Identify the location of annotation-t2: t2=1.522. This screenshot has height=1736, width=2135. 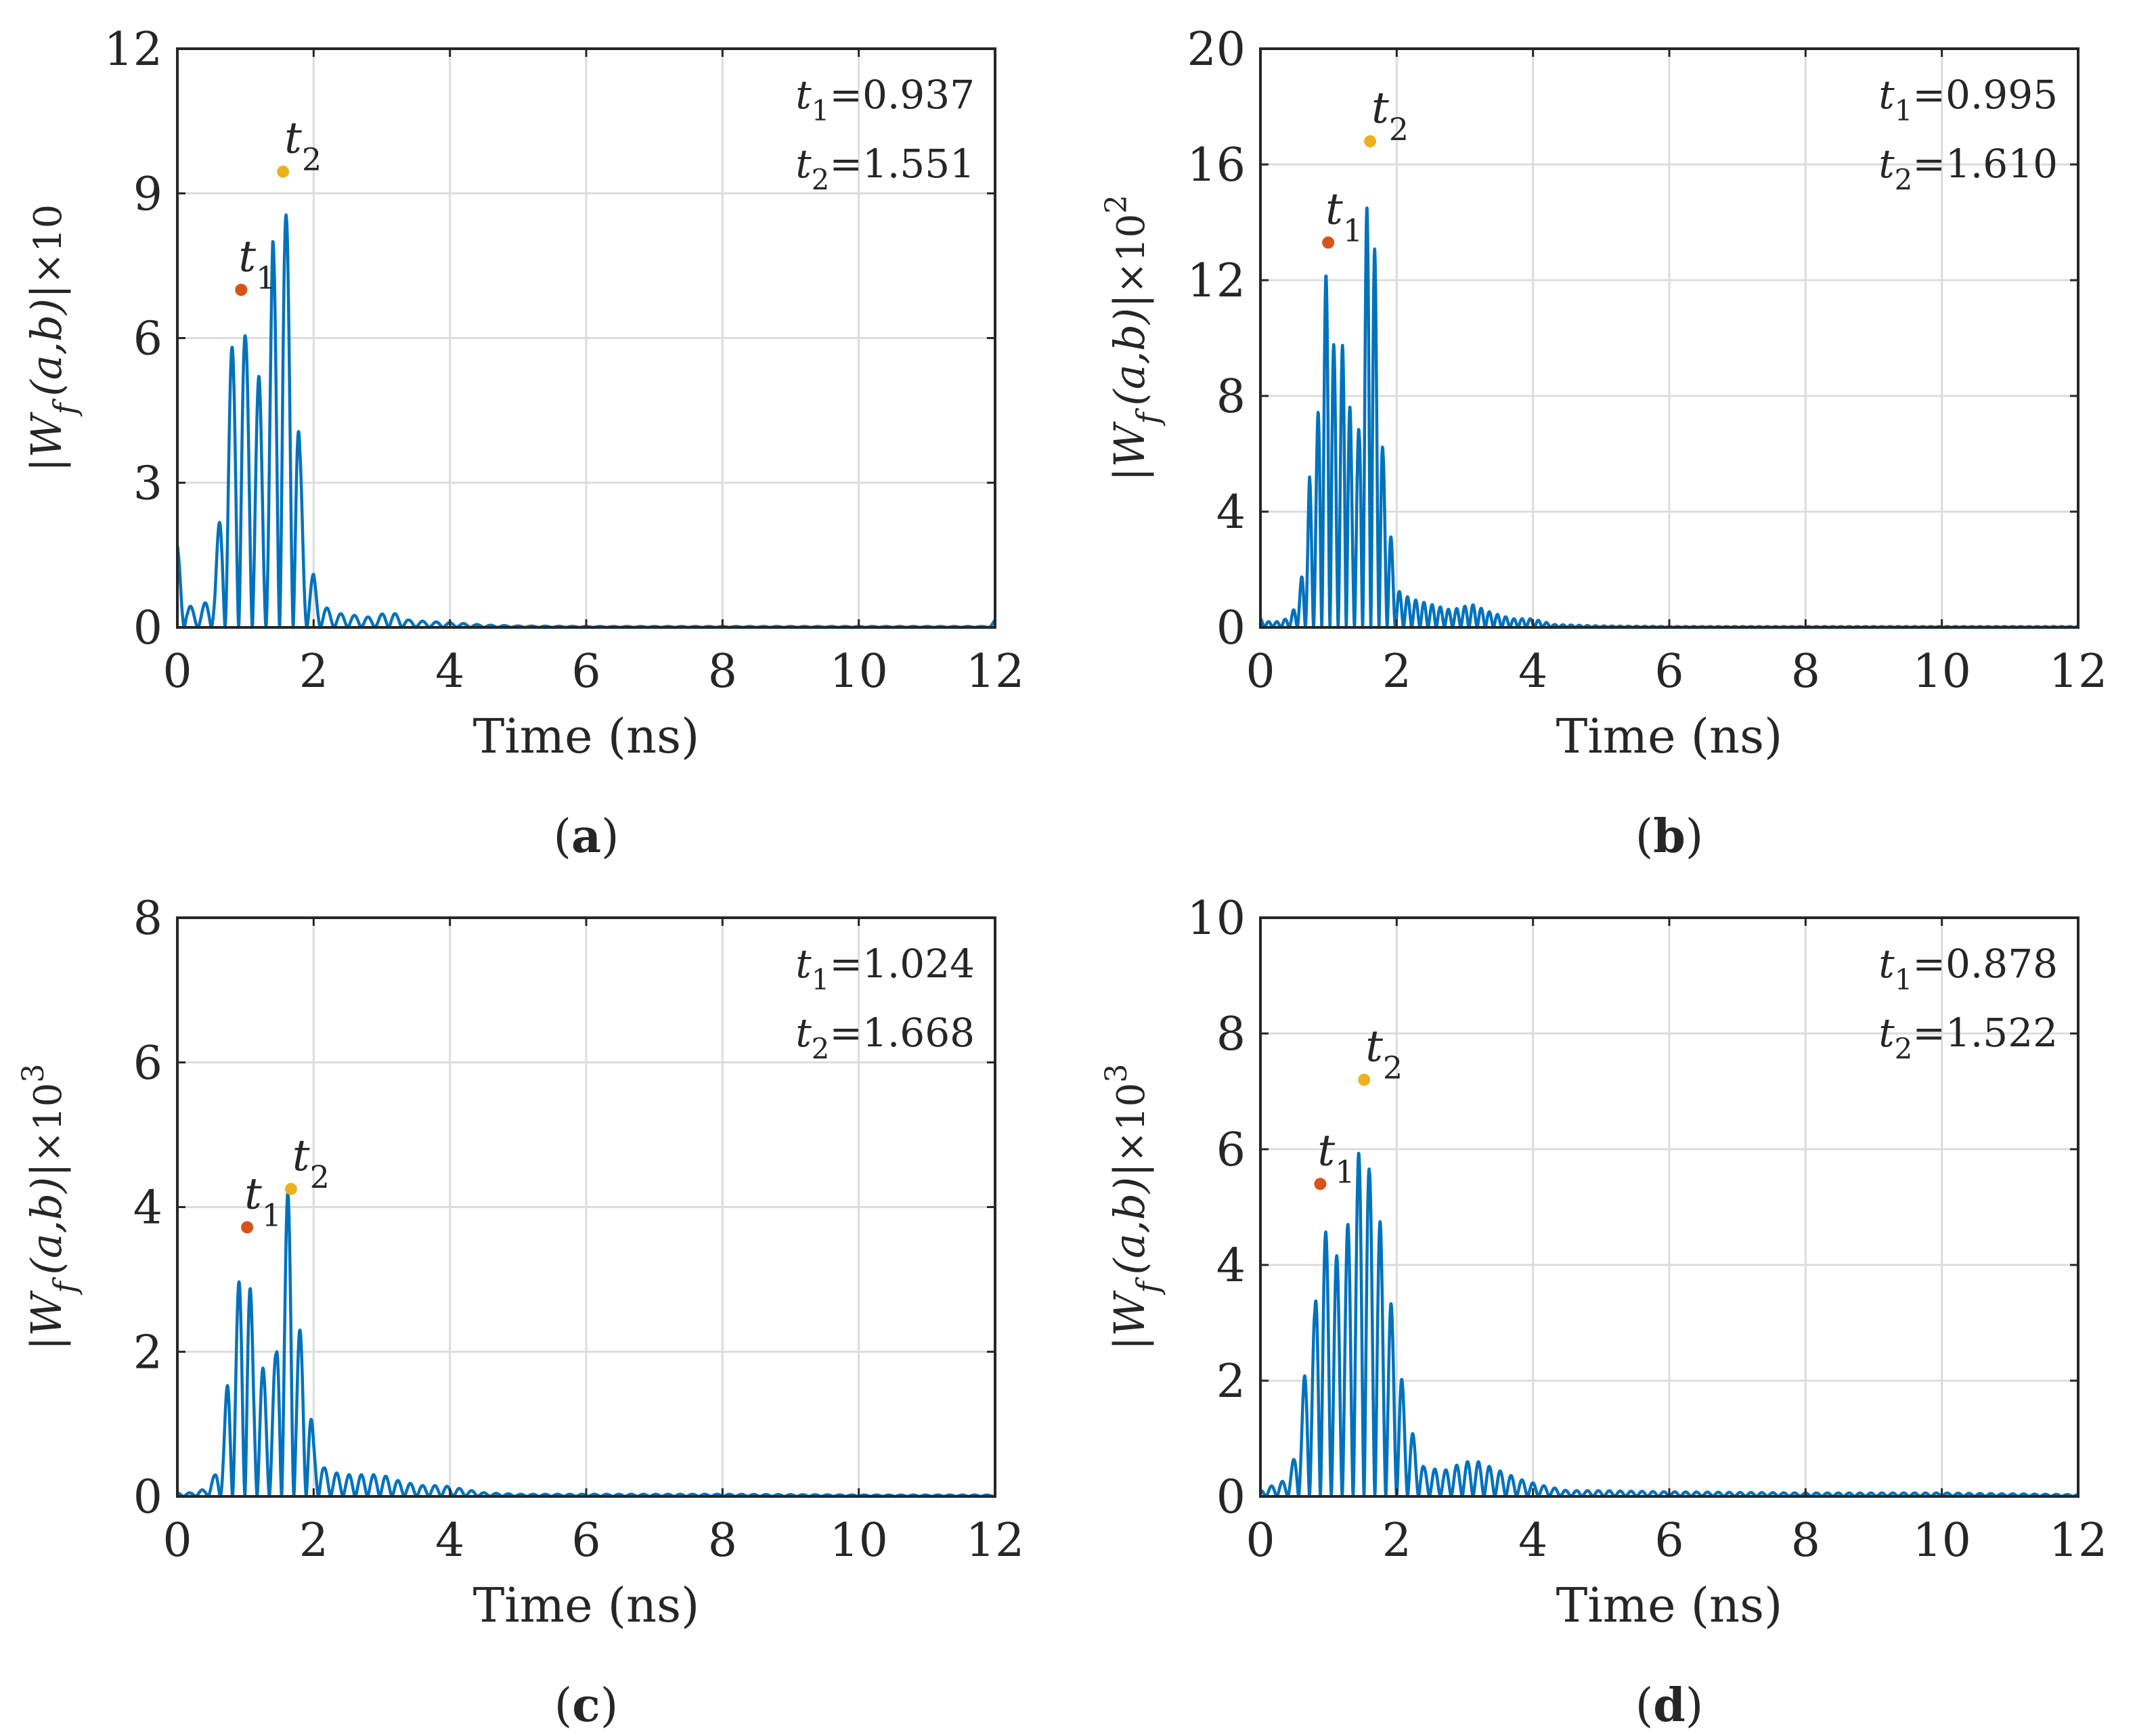
(1968, 1037).